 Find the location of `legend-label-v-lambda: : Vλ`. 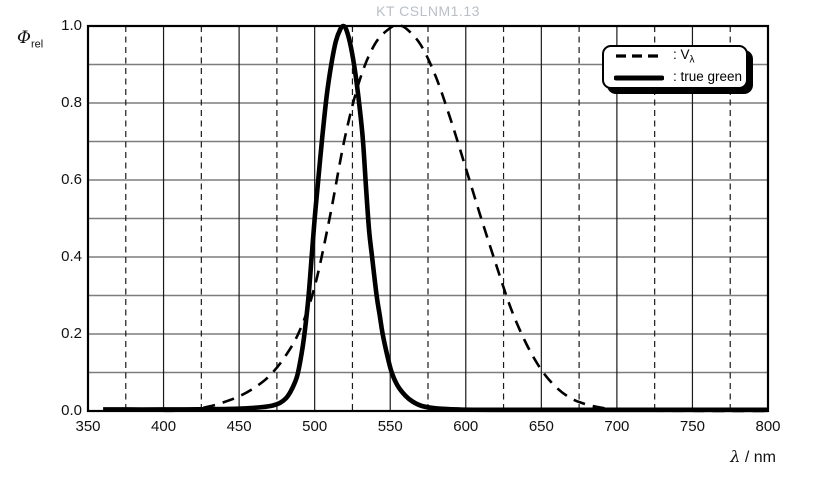

legend-label-v-lambda: : Vλ is located at coordinates (684, 56).